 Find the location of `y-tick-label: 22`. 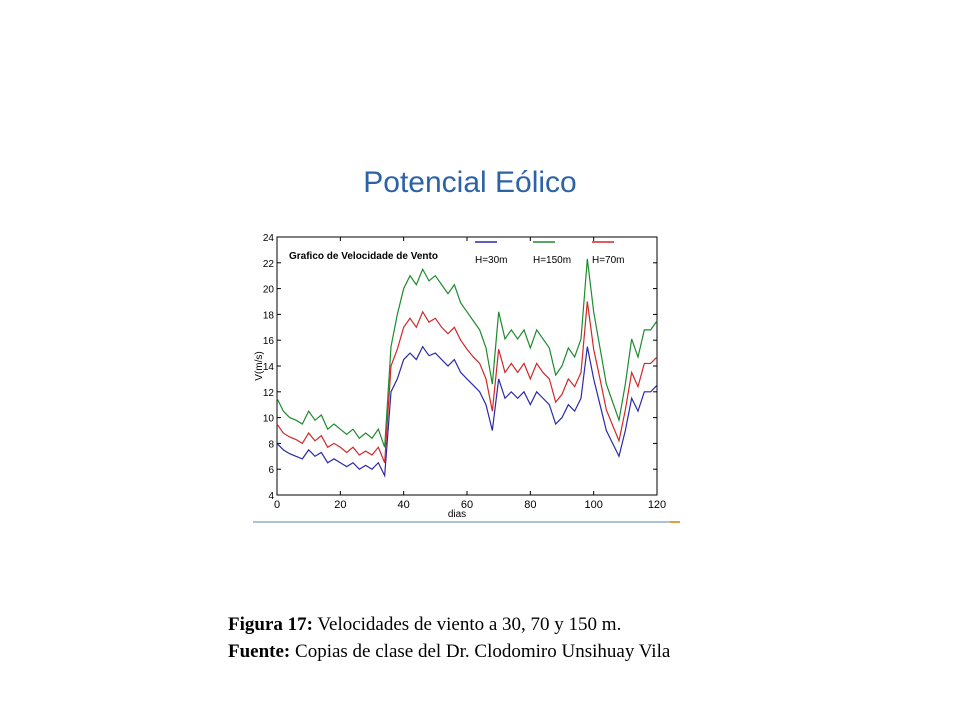

y-tick-label: 22 is located at coordinates (269, 264).